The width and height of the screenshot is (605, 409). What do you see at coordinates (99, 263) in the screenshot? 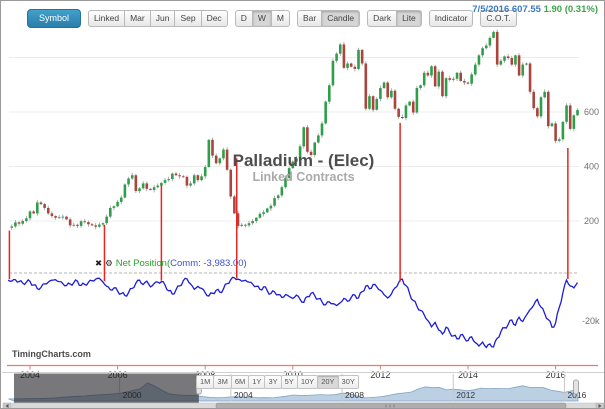
I see `remove-indicator-icon: ✖` at bounding box center [99, 263].